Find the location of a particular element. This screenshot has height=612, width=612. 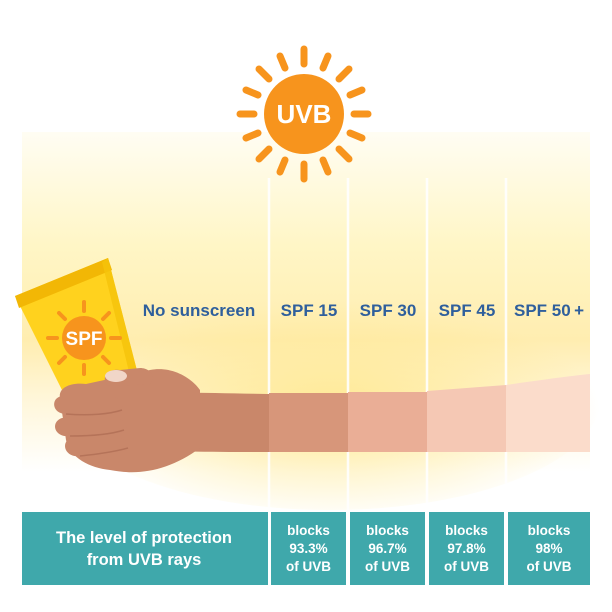

spf-45-percent: 97.8% is located at coordinates (466, 548).